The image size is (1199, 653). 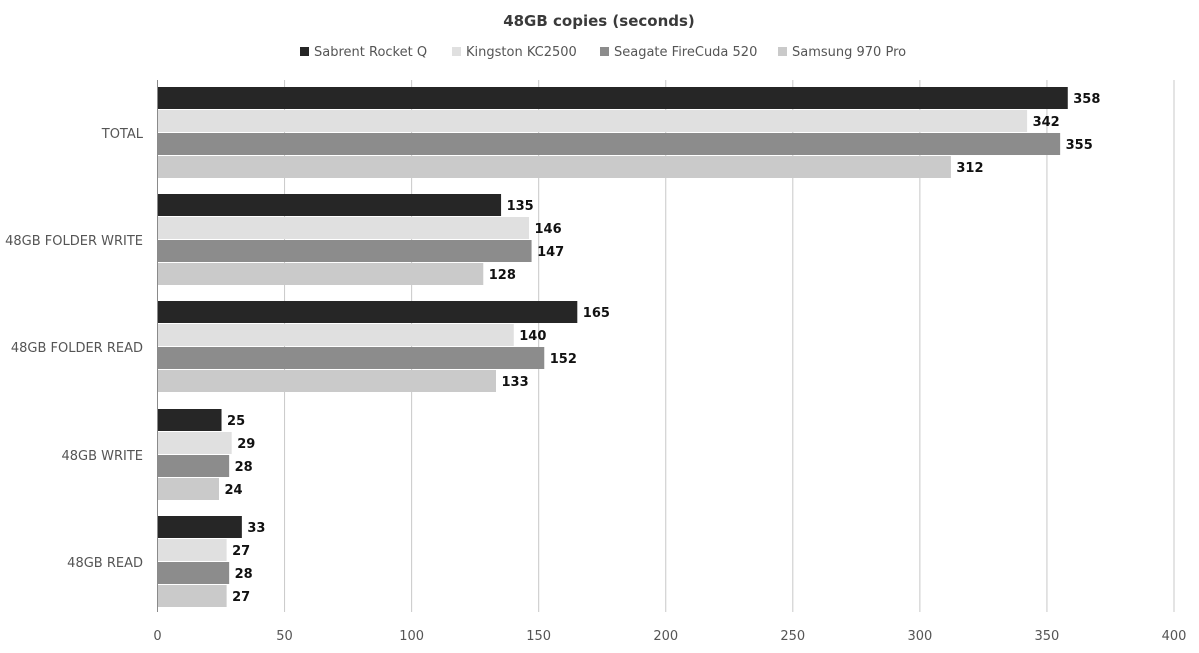 What do you see at coordinates (1079, 145) in the screenshot?
I see `data-label: 355` at bounding box center [1079, 145].